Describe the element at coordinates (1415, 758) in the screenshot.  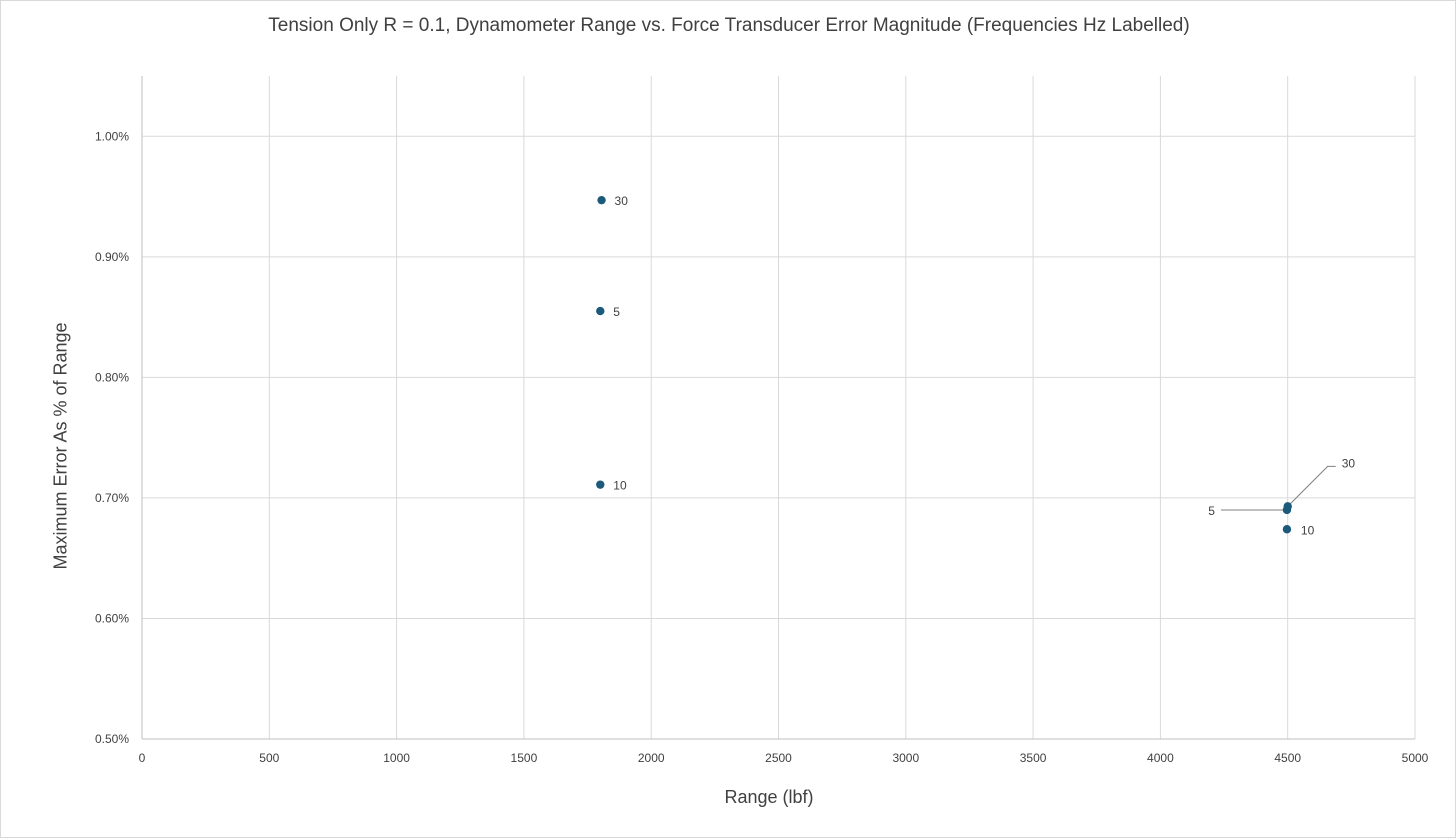
I see `x-tick-label: 5000` at that location.